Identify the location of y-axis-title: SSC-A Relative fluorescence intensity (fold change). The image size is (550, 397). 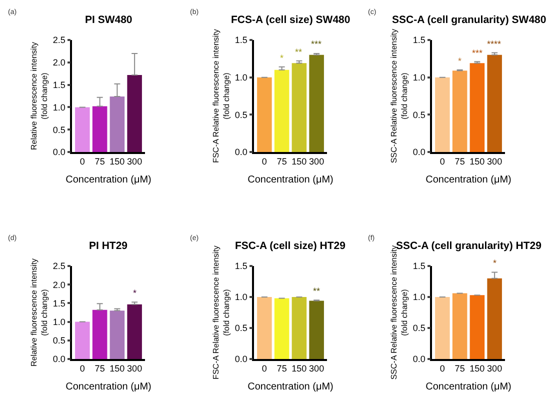
(400, 96).